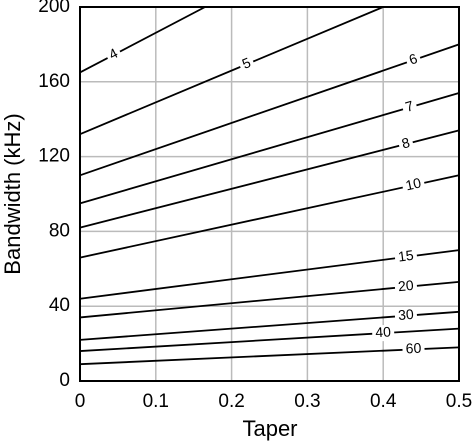 This screenshot has height=445, width=474. Describe the element at coordinates (231, 401) in the screenshot. I see `x-tick-label: 0.2` at that location.